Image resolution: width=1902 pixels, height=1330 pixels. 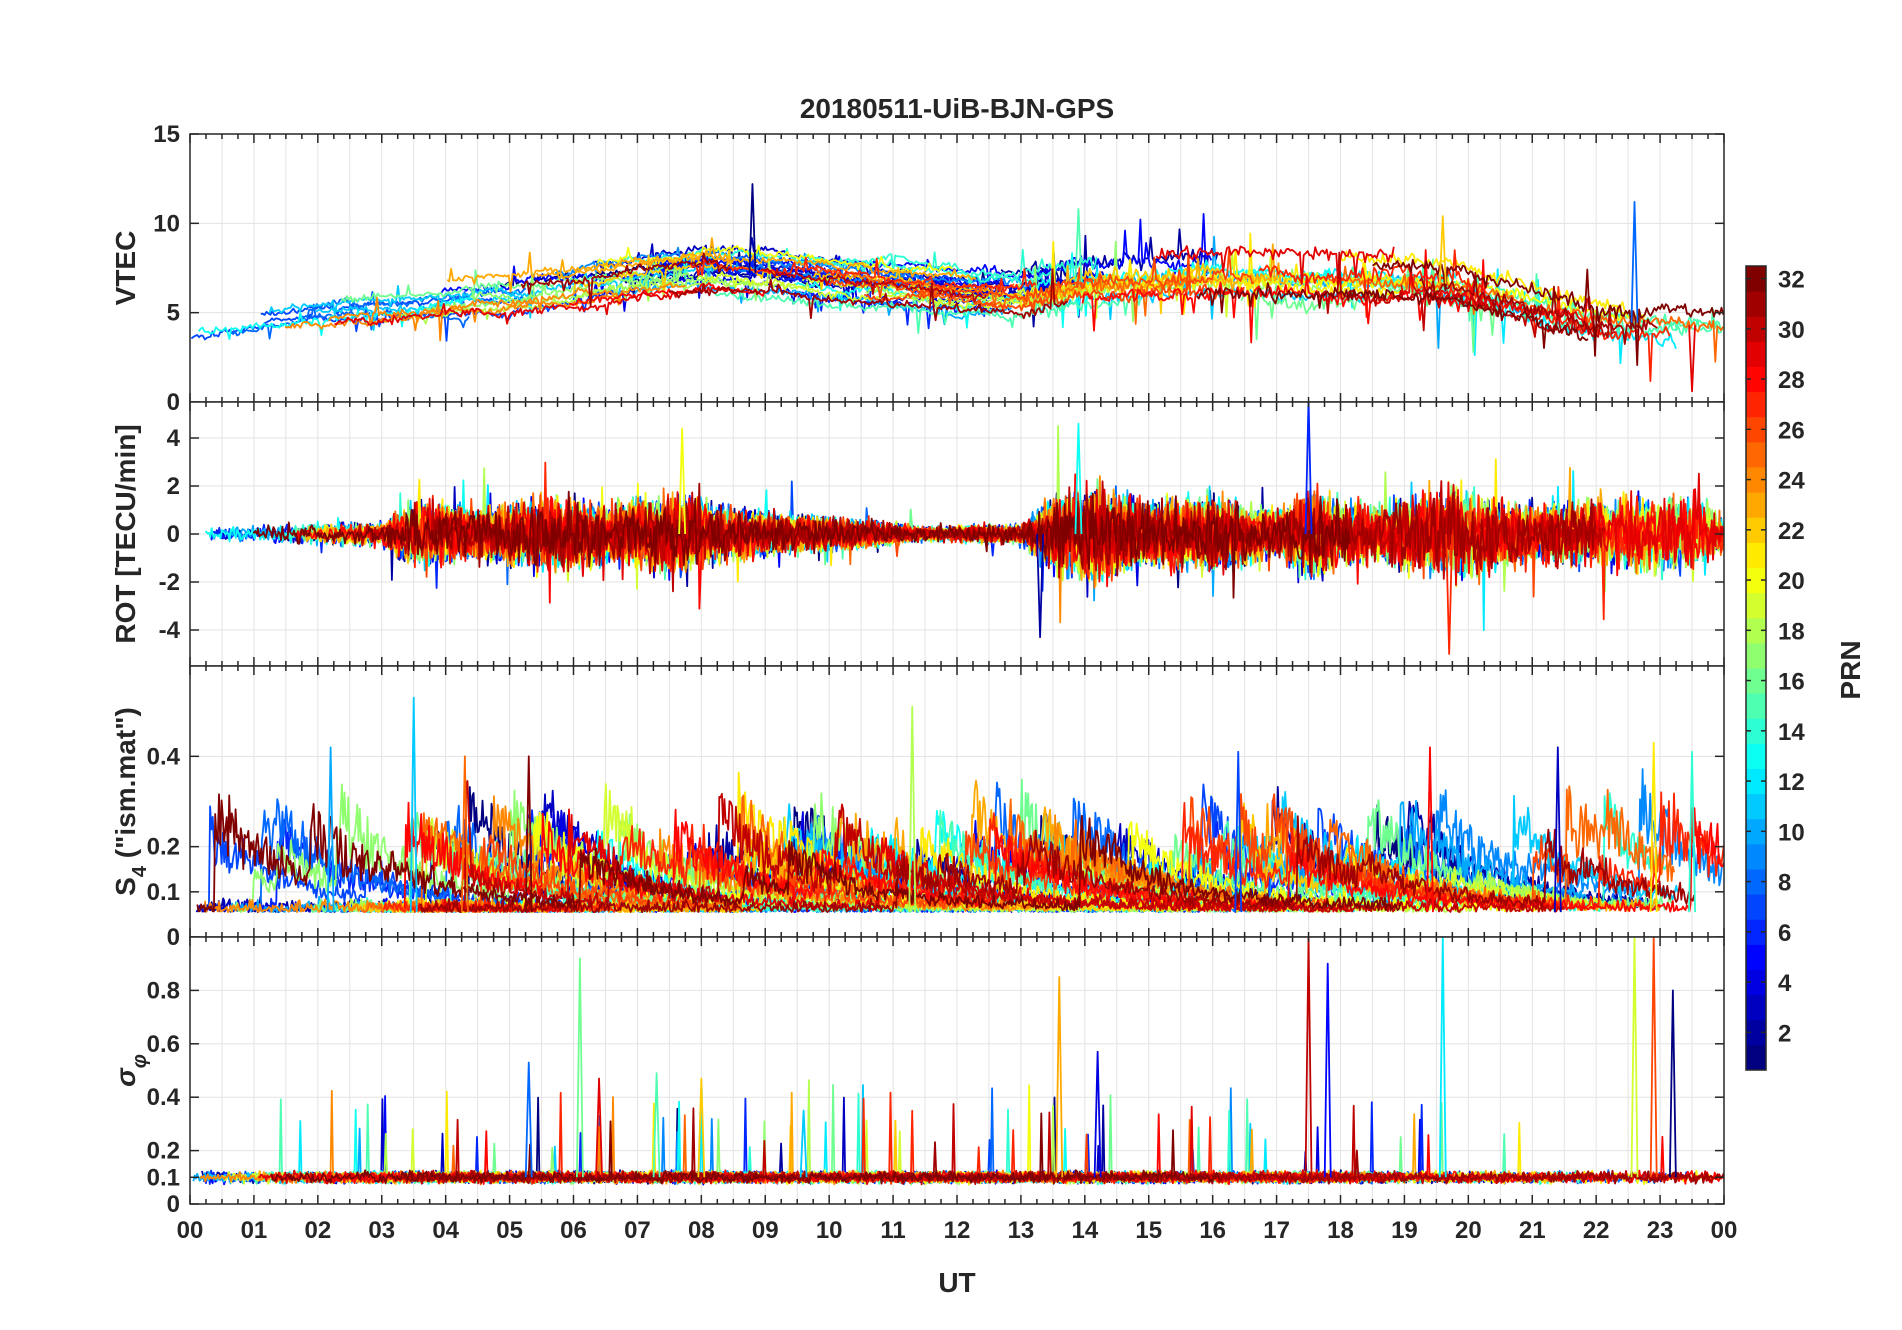 I want to click on x-tick-label: 17, so click(x=1276, y=1230).